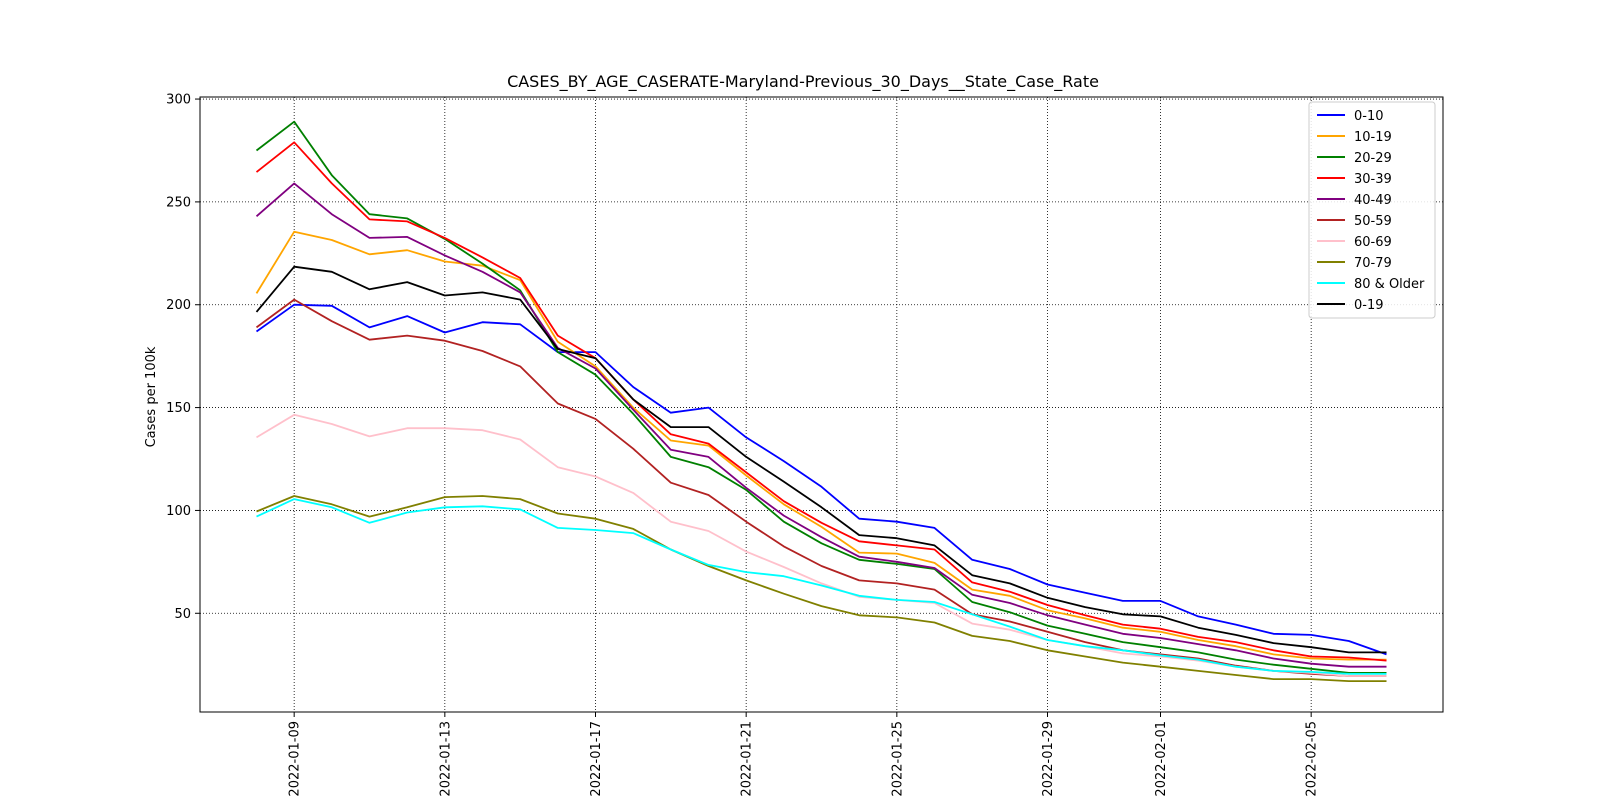 The image size is (1600, 804). Describe the element at coordinates (1373, 263) in the screenshot. I see `legend-label: 70-79` at that location.